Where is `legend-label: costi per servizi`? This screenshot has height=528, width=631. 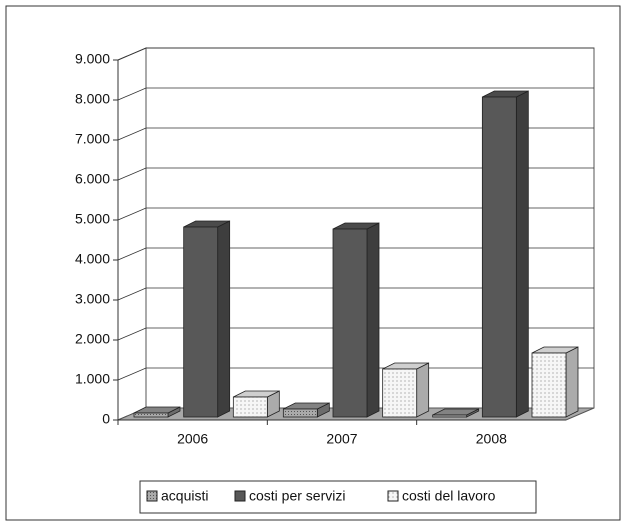
legend-label: costi per servizi is located at coordinates (297, 496).